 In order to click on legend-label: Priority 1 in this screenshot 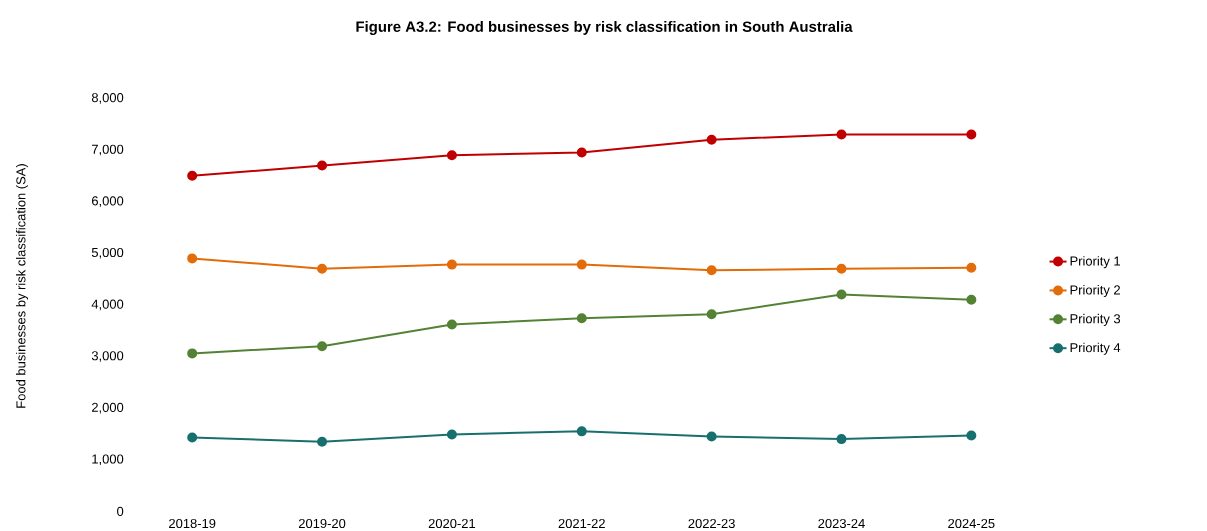, I will do `click(1095, 262)`.